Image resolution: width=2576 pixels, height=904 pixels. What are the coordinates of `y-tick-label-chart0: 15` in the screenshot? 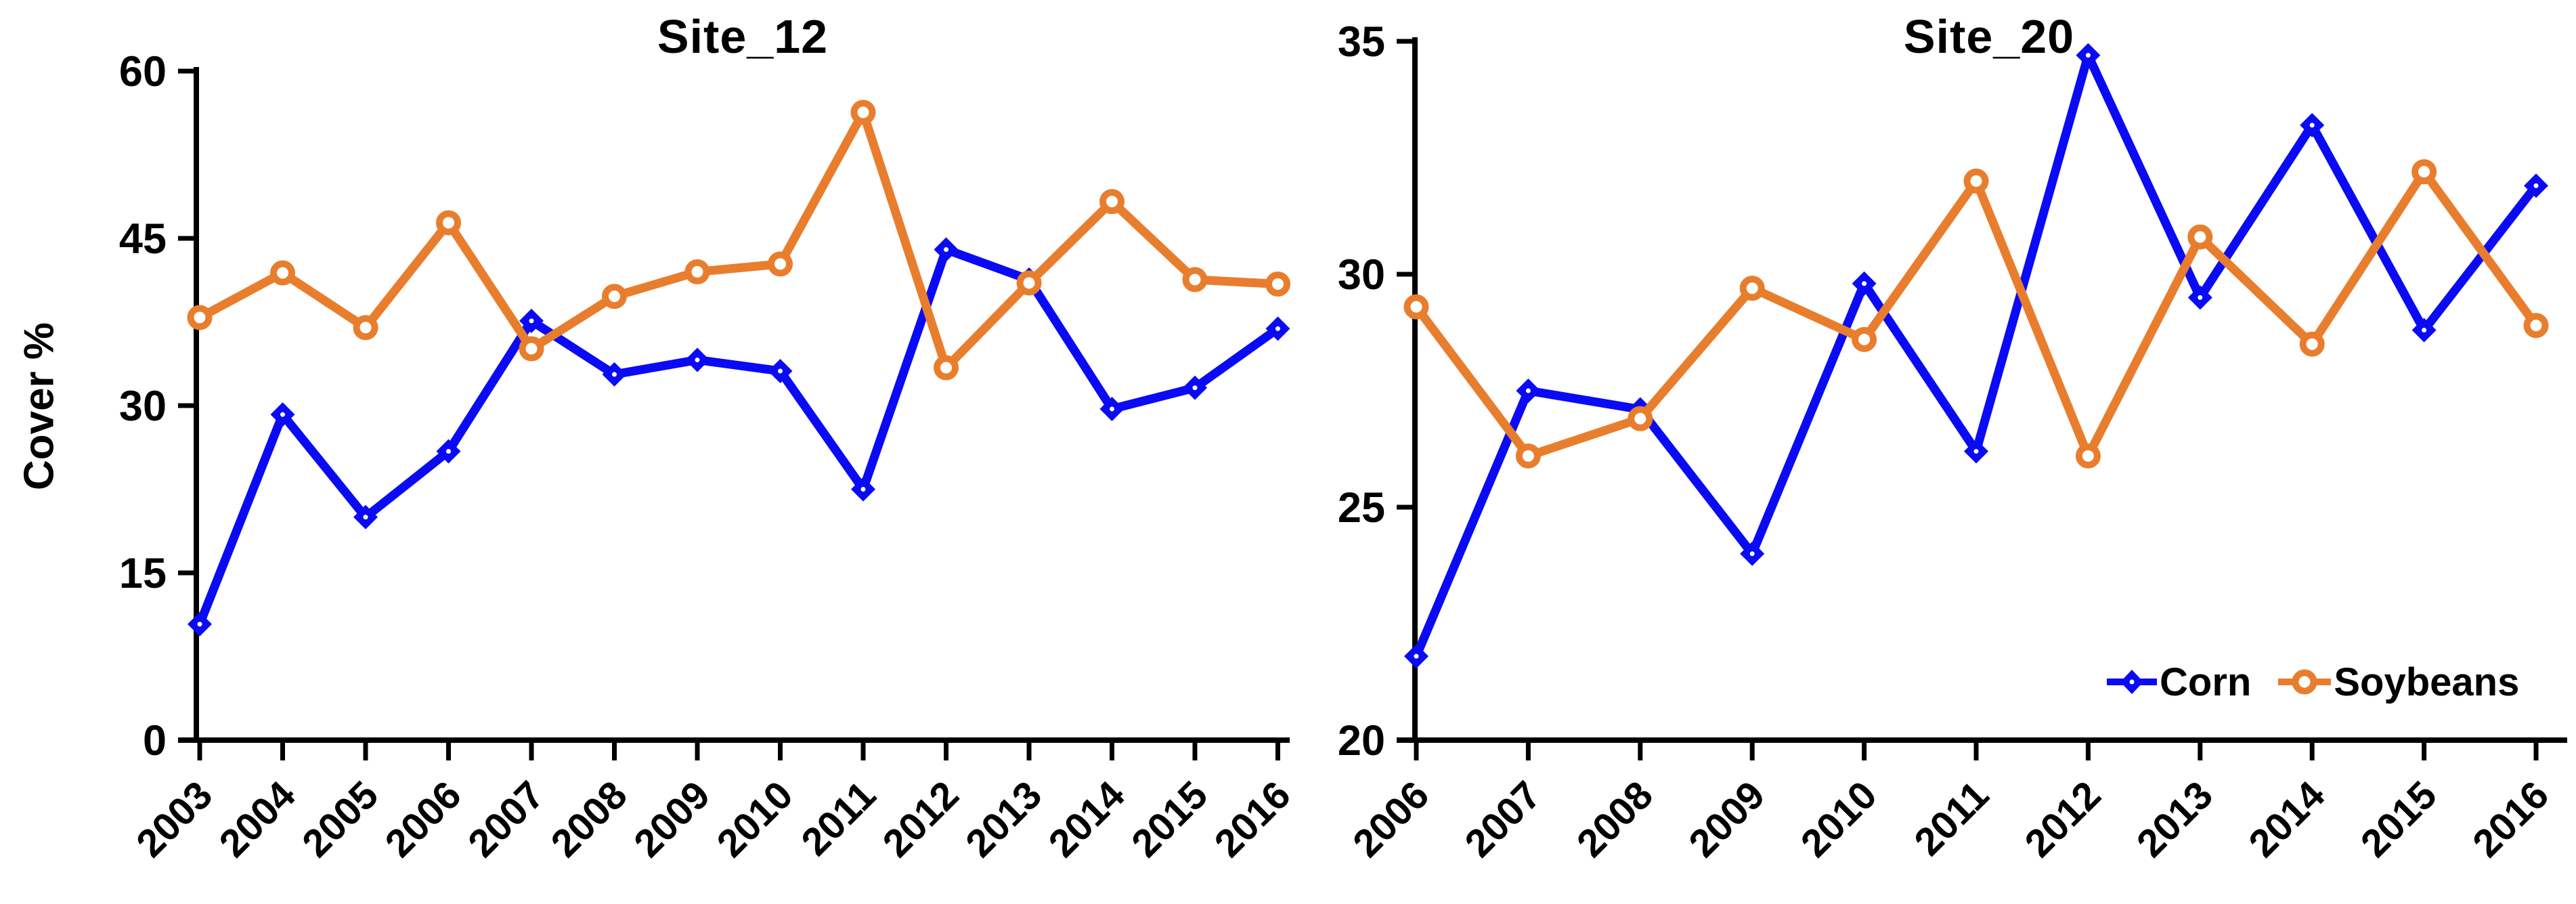 It's located at (143, 573).